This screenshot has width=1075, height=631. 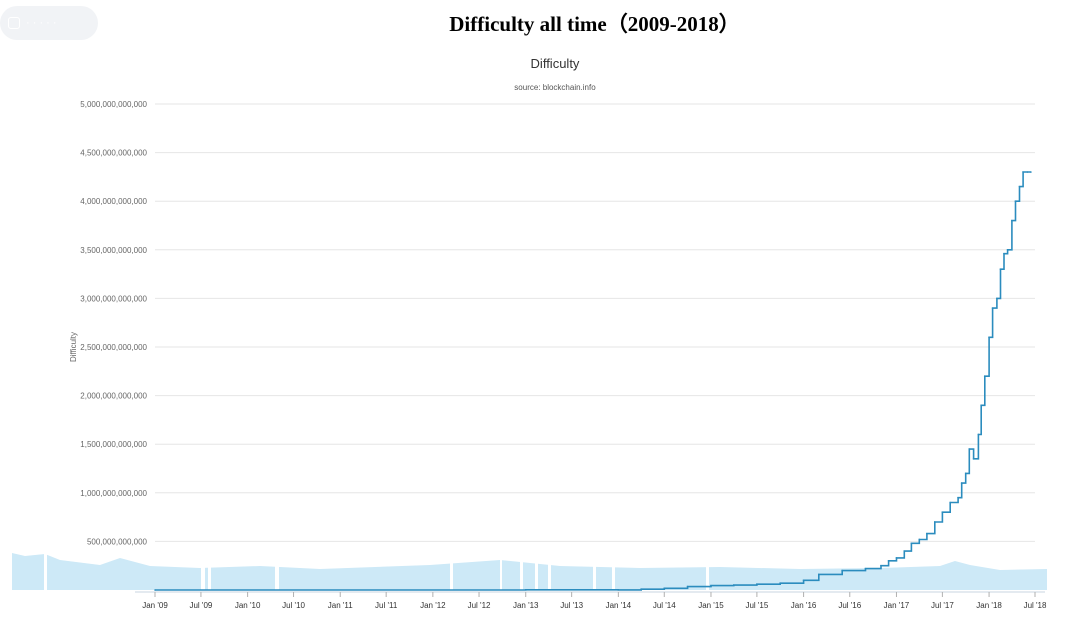 What do you see at coordinates (1035, 605) in the screenshot?
I see `x-tick-label: Jul '18` at bounding box center [1035, 605].